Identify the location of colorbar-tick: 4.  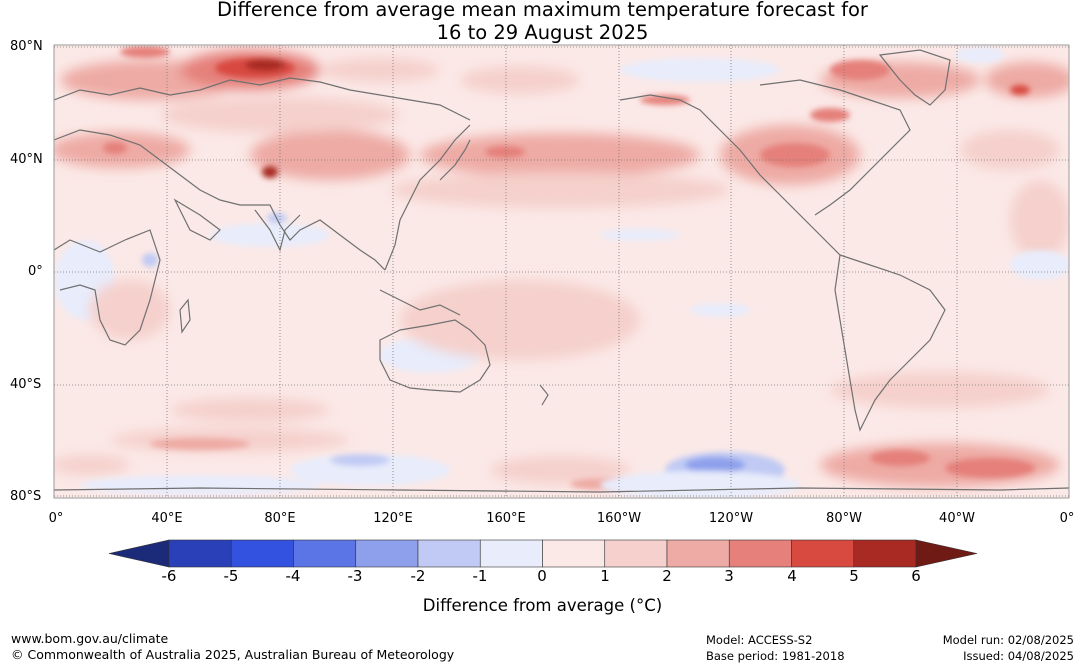
(792, 576).